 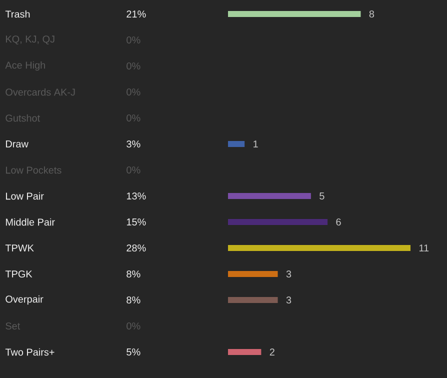 I want to click on data-label: 2, so click(x=272, y=352).